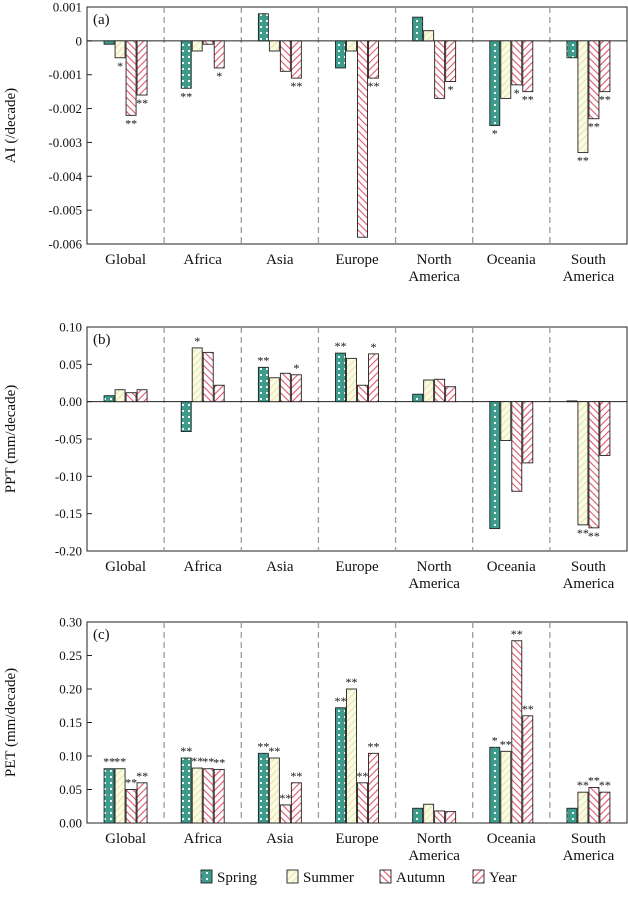 The image size is (628, 900). What do you see at coordinates (373, 788) in the screenshot?
I see `bar-year-europe` at bounding box center [373, 788].